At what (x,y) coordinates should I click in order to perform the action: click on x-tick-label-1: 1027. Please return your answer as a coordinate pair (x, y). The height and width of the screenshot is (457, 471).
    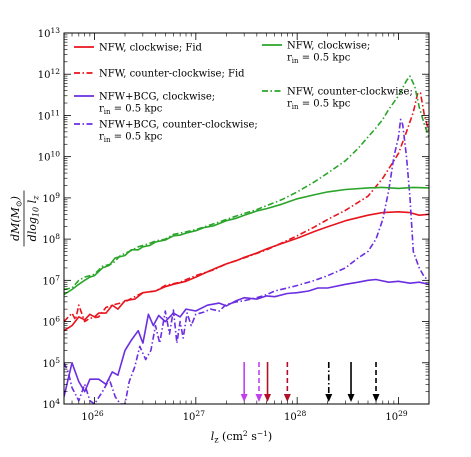
    Looking at the image, I should click on (194, 416).